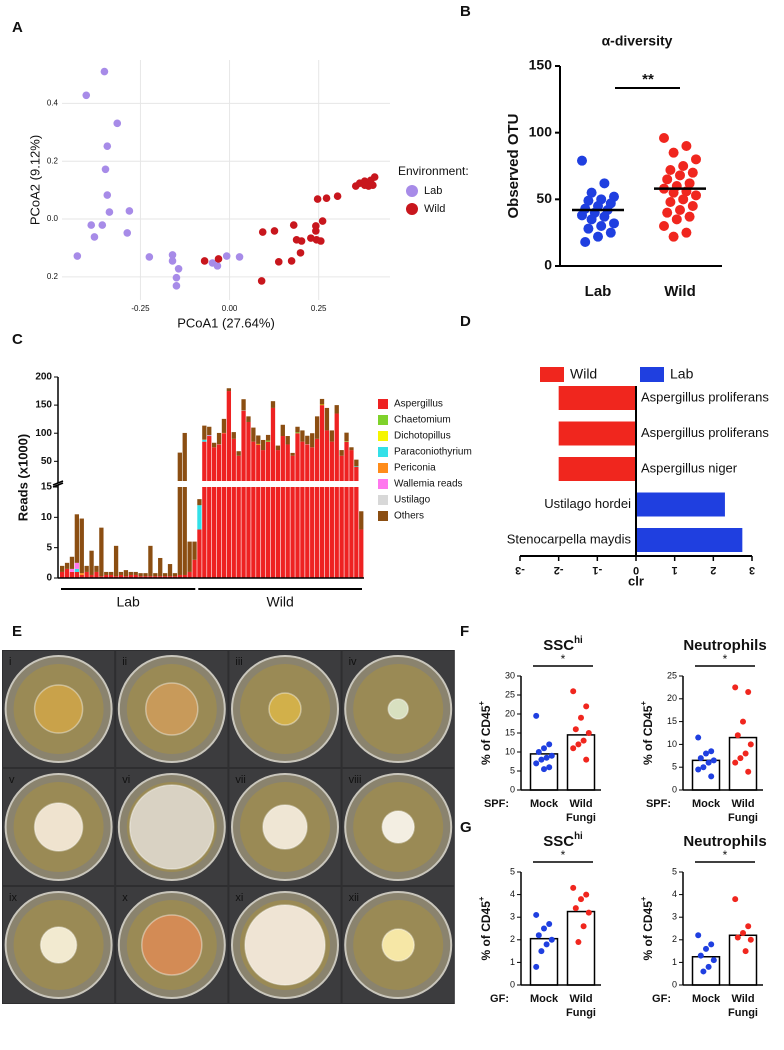 The height and width of the screenshot is (1050, 784). I want to click on x-tick-label: Lab, so click(598, 291).